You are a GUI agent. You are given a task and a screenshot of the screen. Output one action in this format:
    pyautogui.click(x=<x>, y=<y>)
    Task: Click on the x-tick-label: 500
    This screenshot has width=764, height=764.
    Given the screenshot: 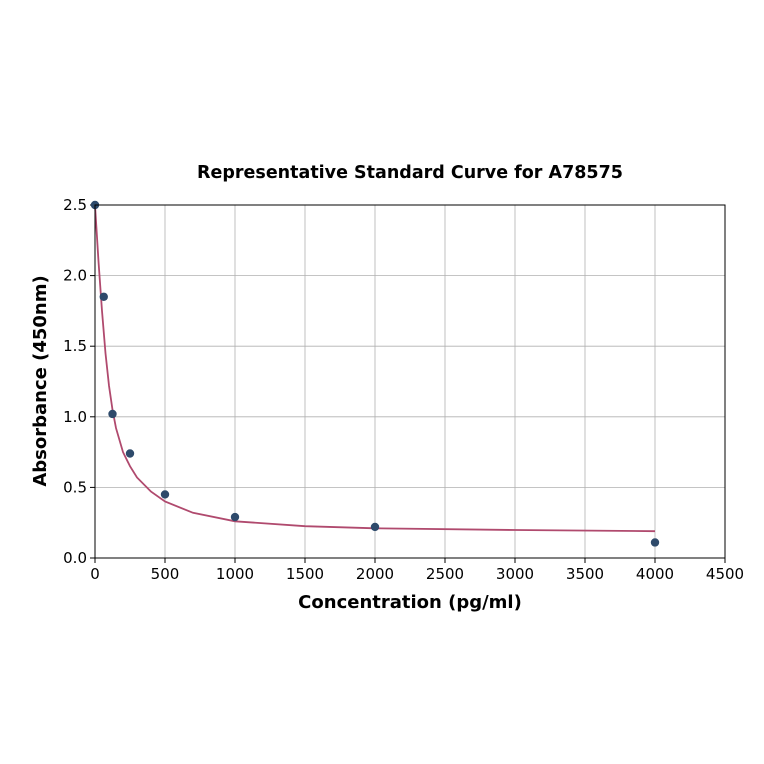 What is the action you would take?
    pyautogui.click(x=165, y=574)
    